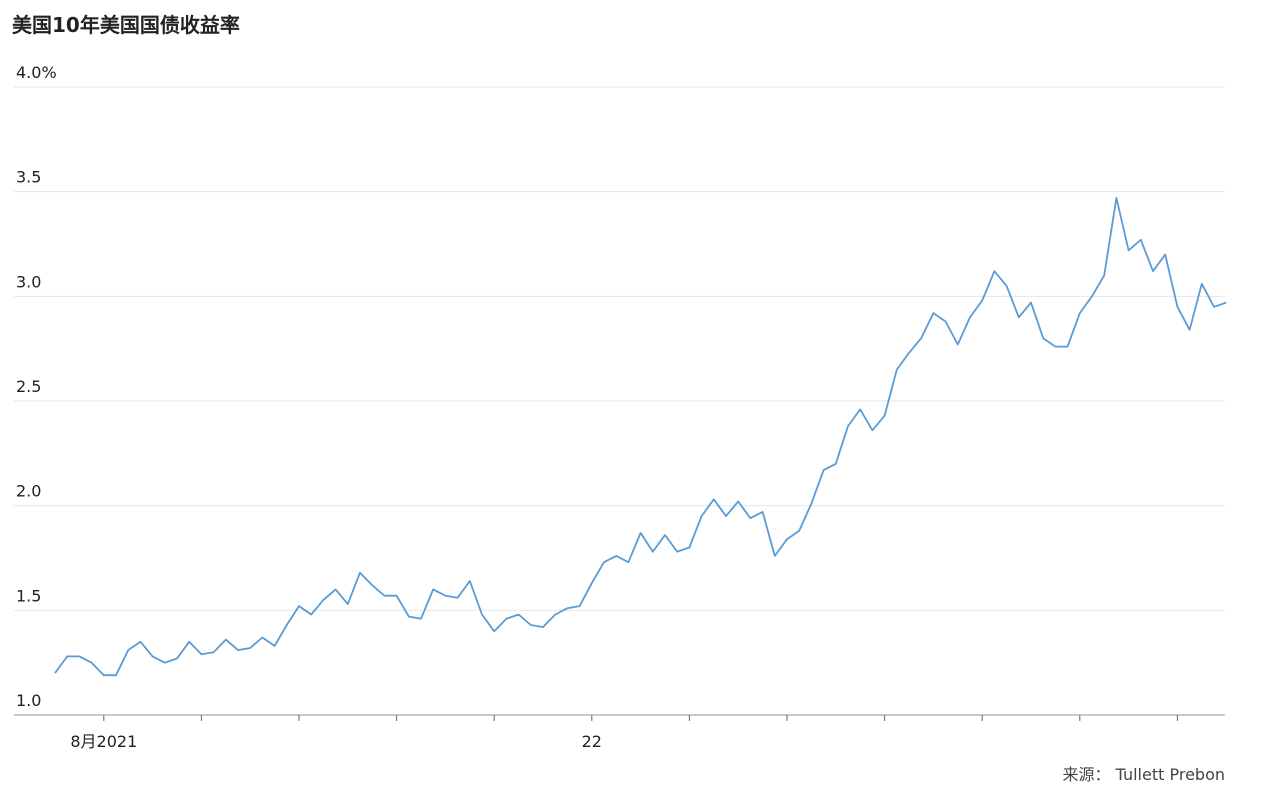 The image size is (1280, 798). What do you see at coordinates (28, 595) in the screenshot?
I see `y-tick-label: 1.5` at bounding box center [28, 595].